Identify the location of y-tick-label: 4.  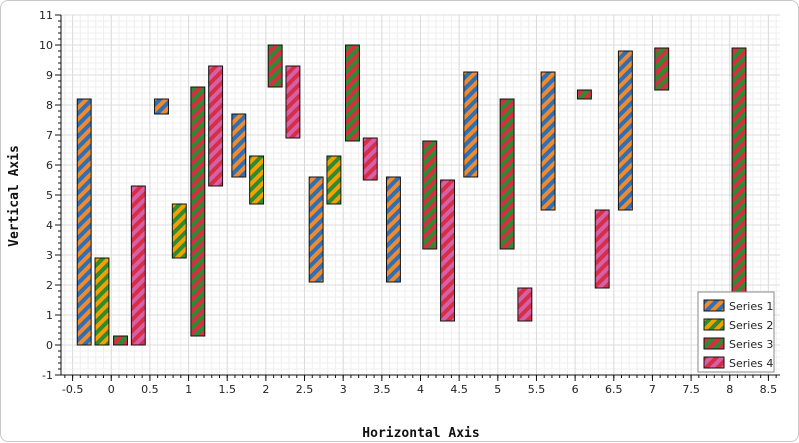
(49, 225).